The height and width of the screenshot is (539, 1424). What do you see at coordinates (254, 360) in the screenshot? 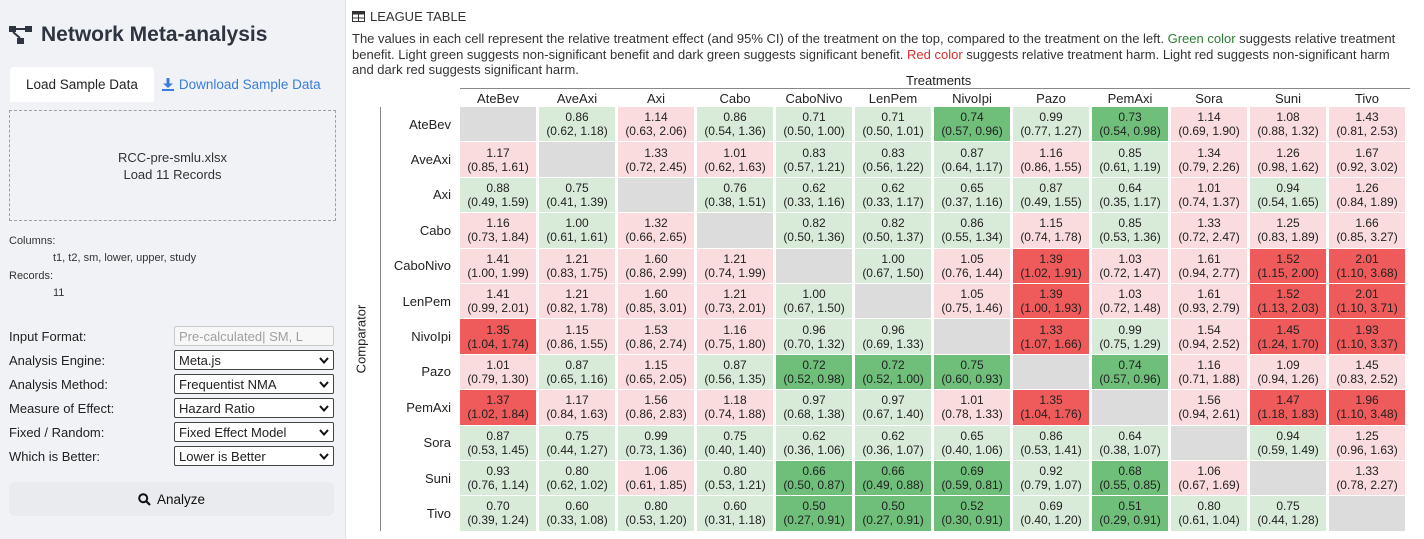
I see `analysis-engine-select: Meta.js` at bounding box center [254, 360].